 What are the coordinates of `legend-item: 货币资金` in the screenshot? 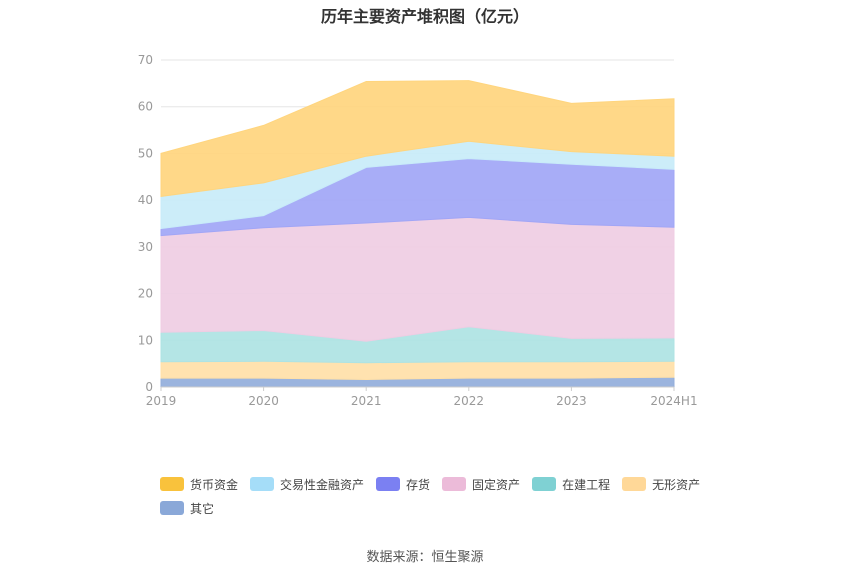 It's located at (199, 484).